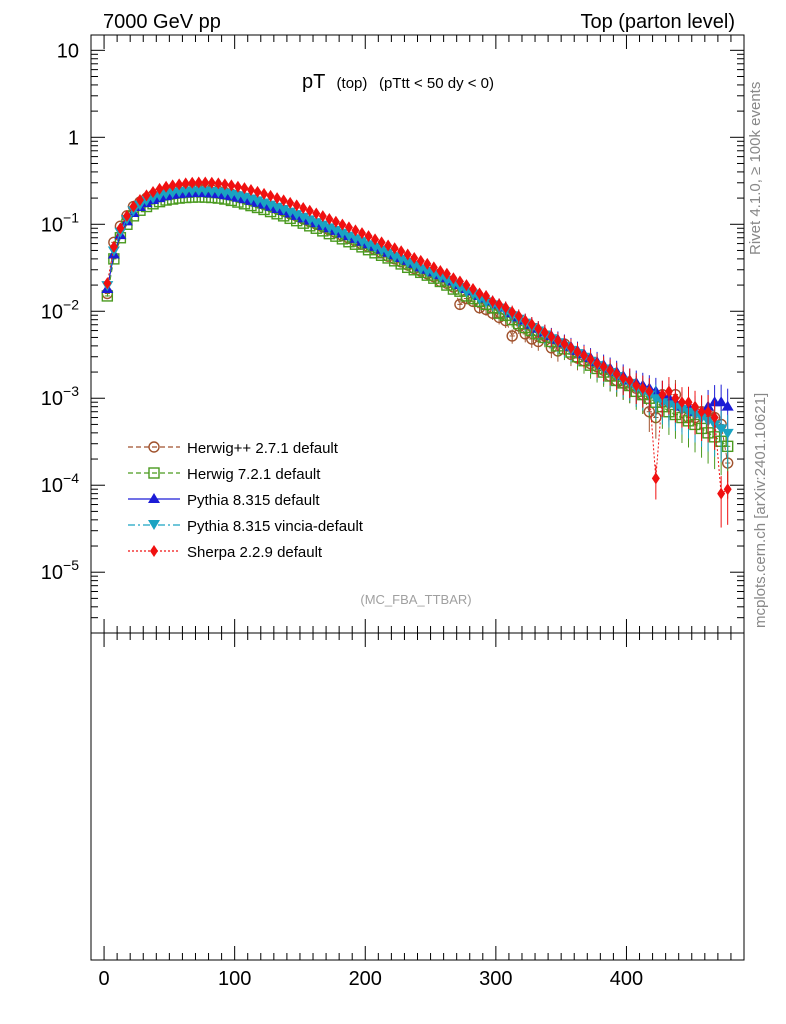  Describe the element at coordinates (436, 83) in the screenshot. I see `plot-title-sub2: (pTtt < 50 dy < 0)` at that location.